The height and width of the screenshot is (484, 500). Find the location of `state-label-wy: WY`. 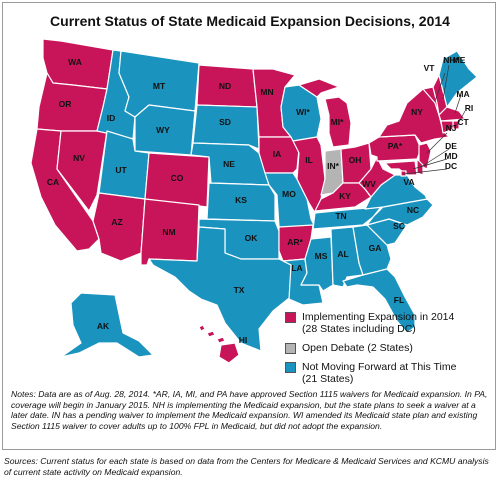

state-label-wy: WY is located at coordinates (163, 130).